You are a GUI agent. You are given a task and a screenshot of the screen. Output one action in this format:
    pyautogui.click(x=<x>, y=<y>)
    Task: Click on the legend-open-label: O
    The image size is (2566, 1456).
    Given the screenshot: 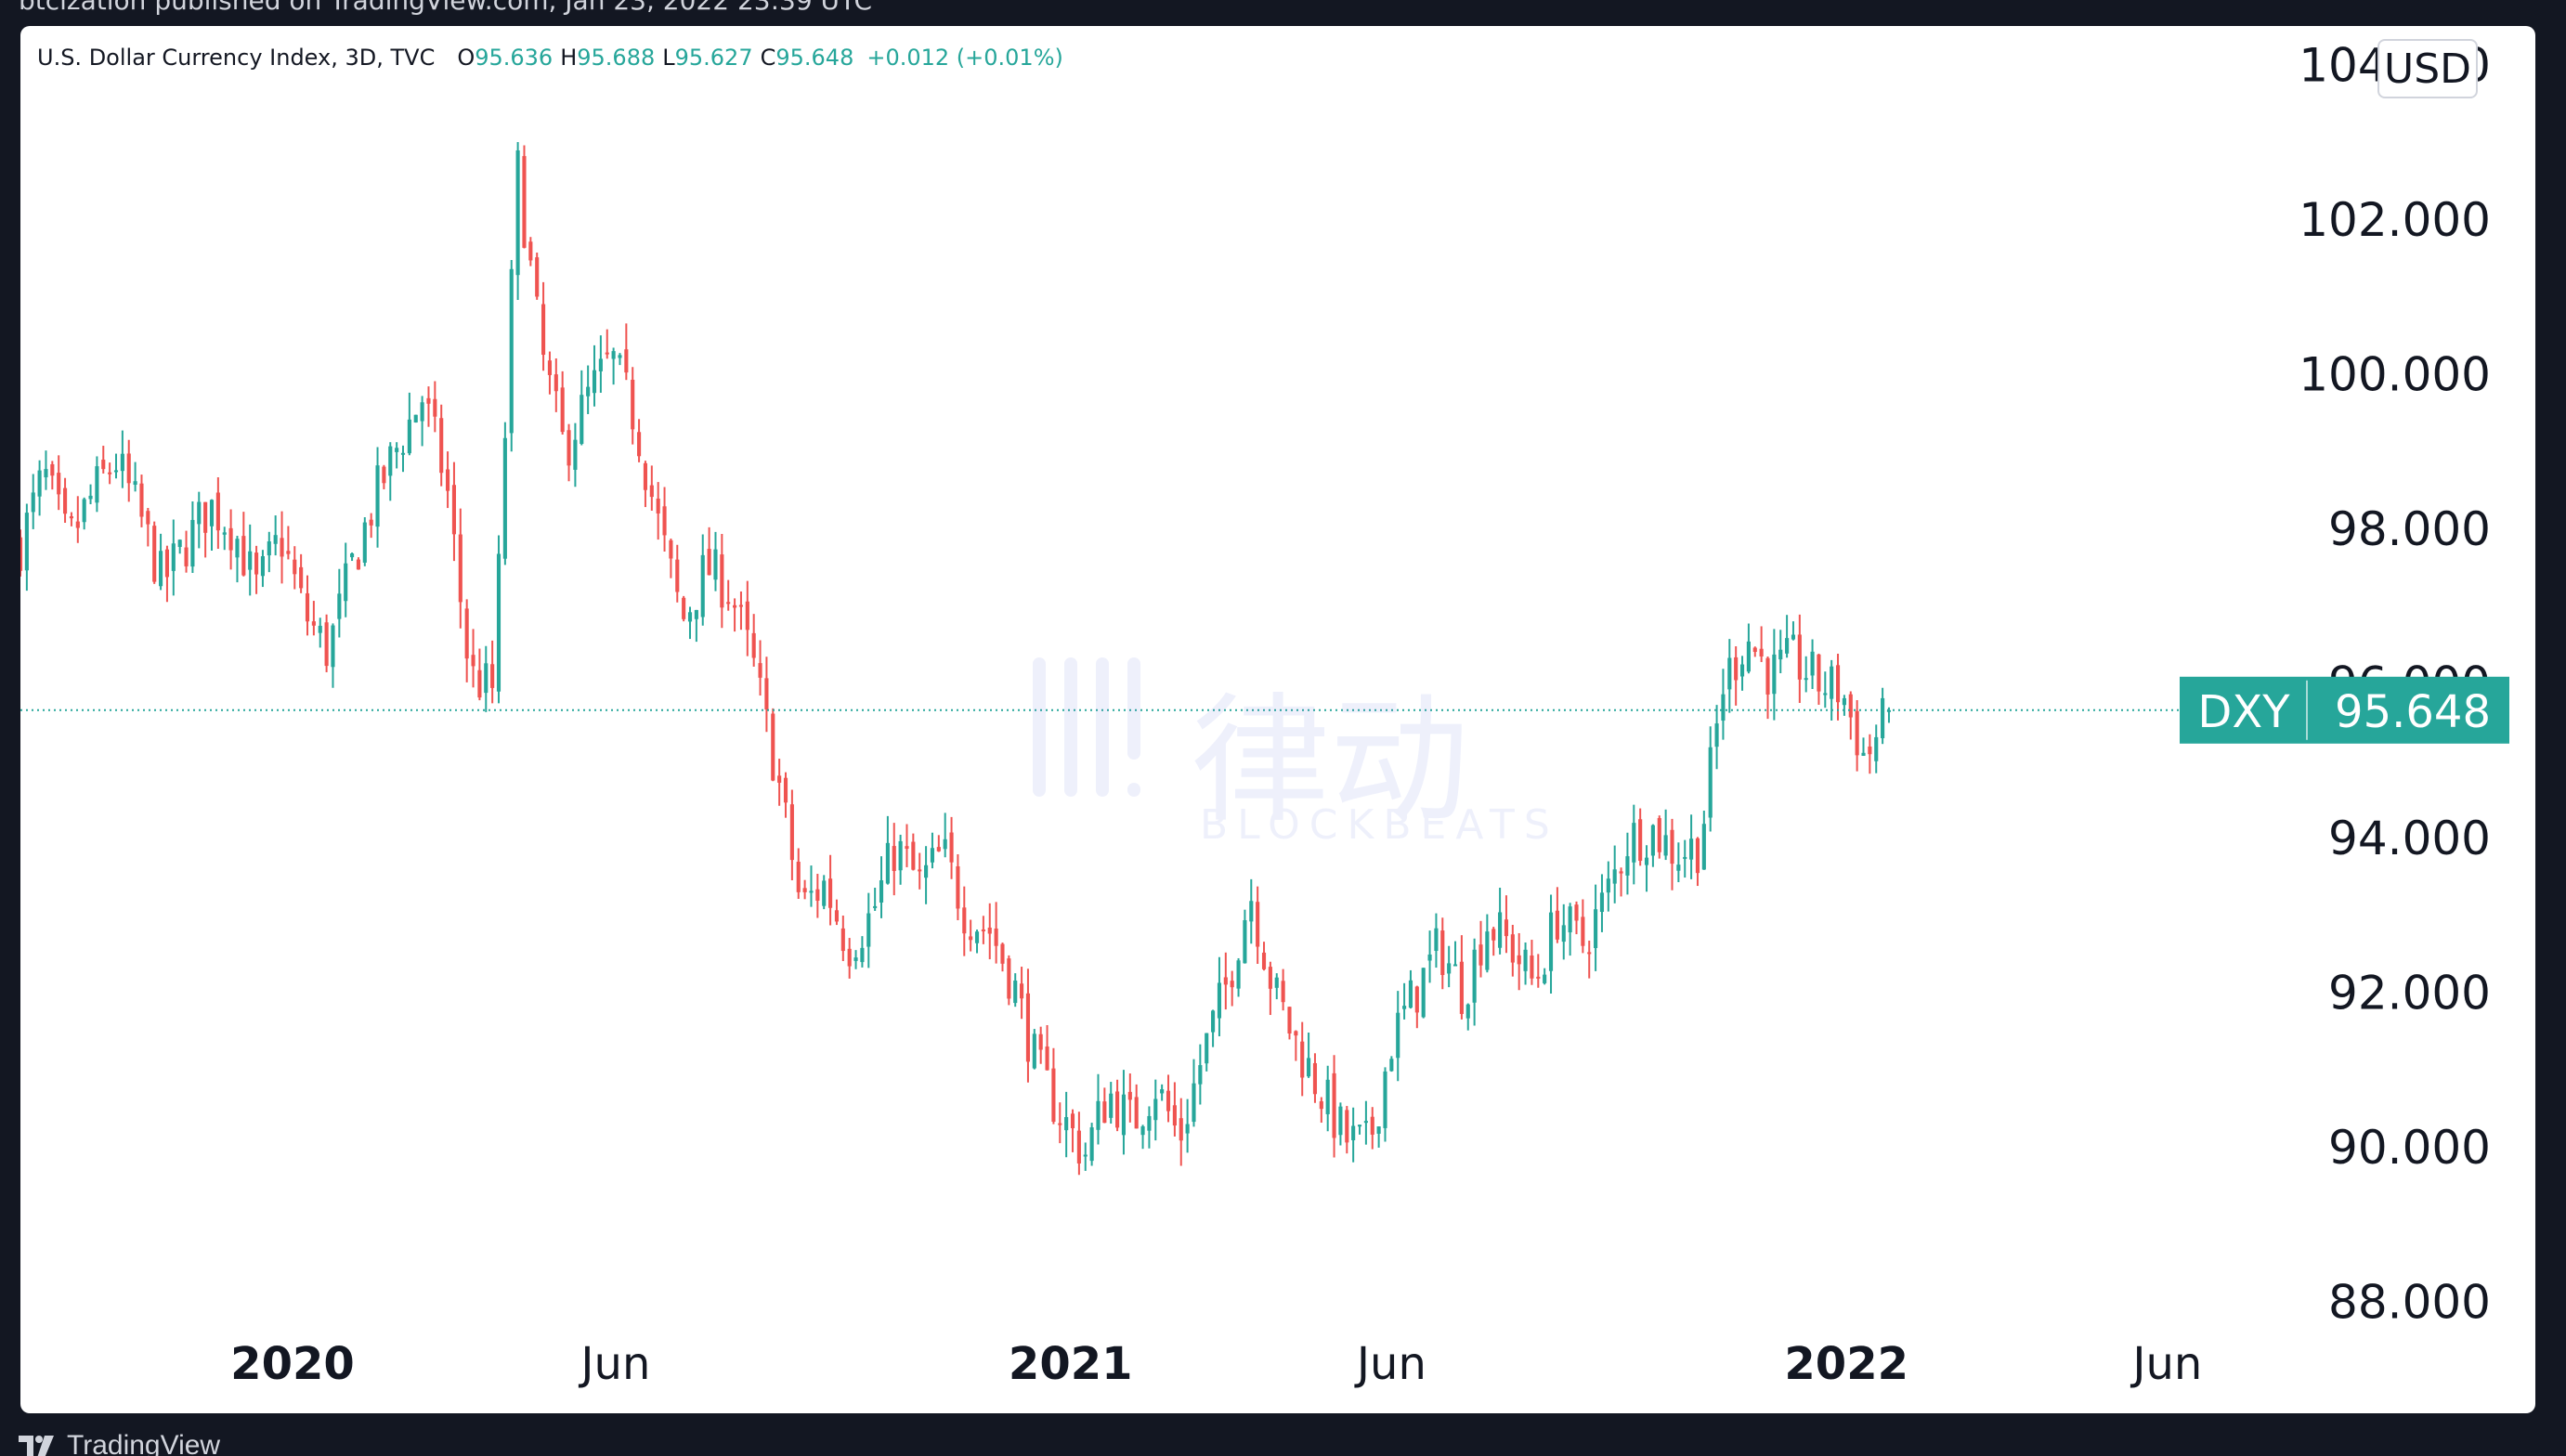 What is the action you would take?
    pyautogui.click(x=466, y=58)
    